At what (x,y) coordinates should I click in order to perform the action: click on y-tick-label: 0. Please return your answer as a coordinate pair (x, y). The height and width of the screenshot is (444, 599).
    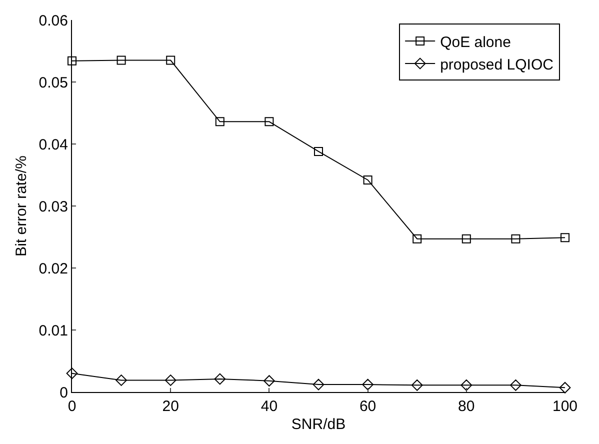
    Looking at the image, I should click on (64, 393).